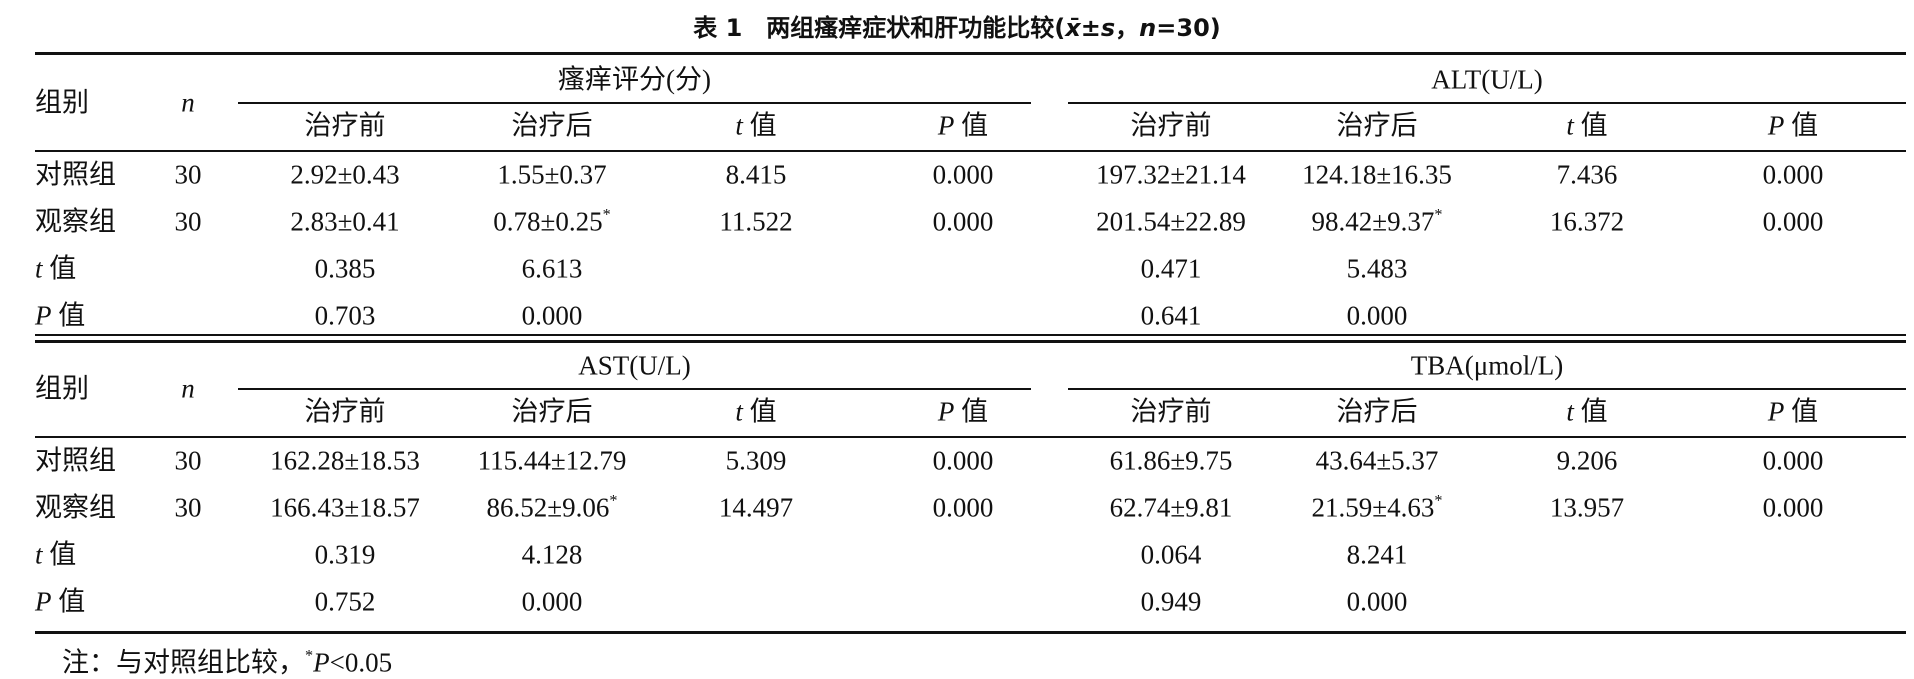 The height and width of the screenshot is (679, 1914). I want to click on cell: 11.522, so click(756, 221).